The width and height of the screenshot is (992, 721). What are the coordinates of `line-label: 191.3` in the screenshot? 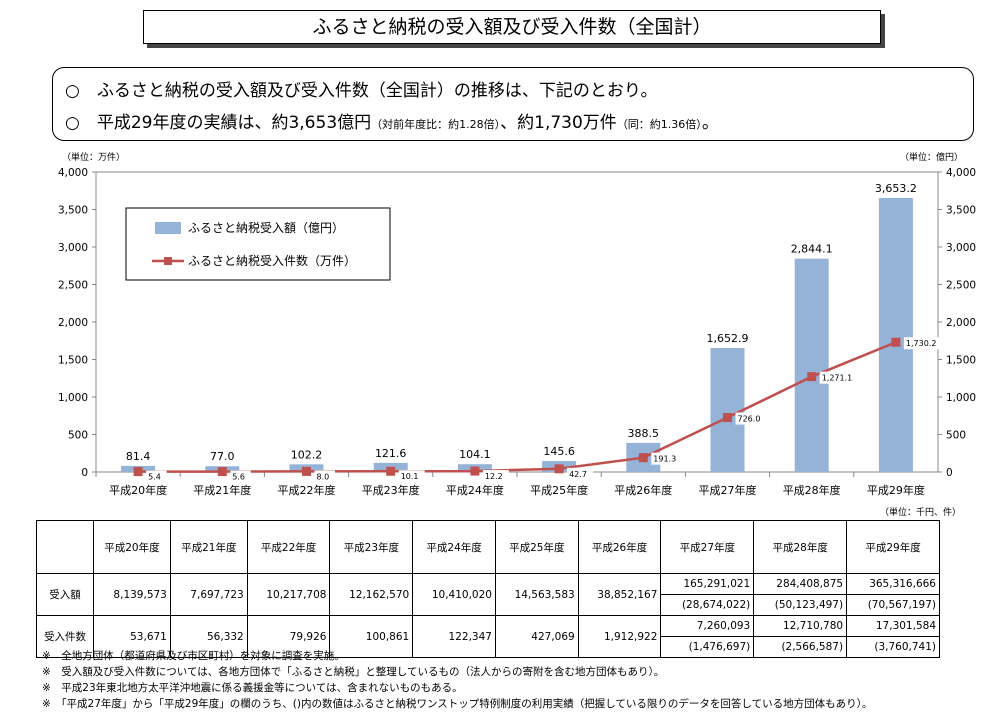 It's located at (664, 459).